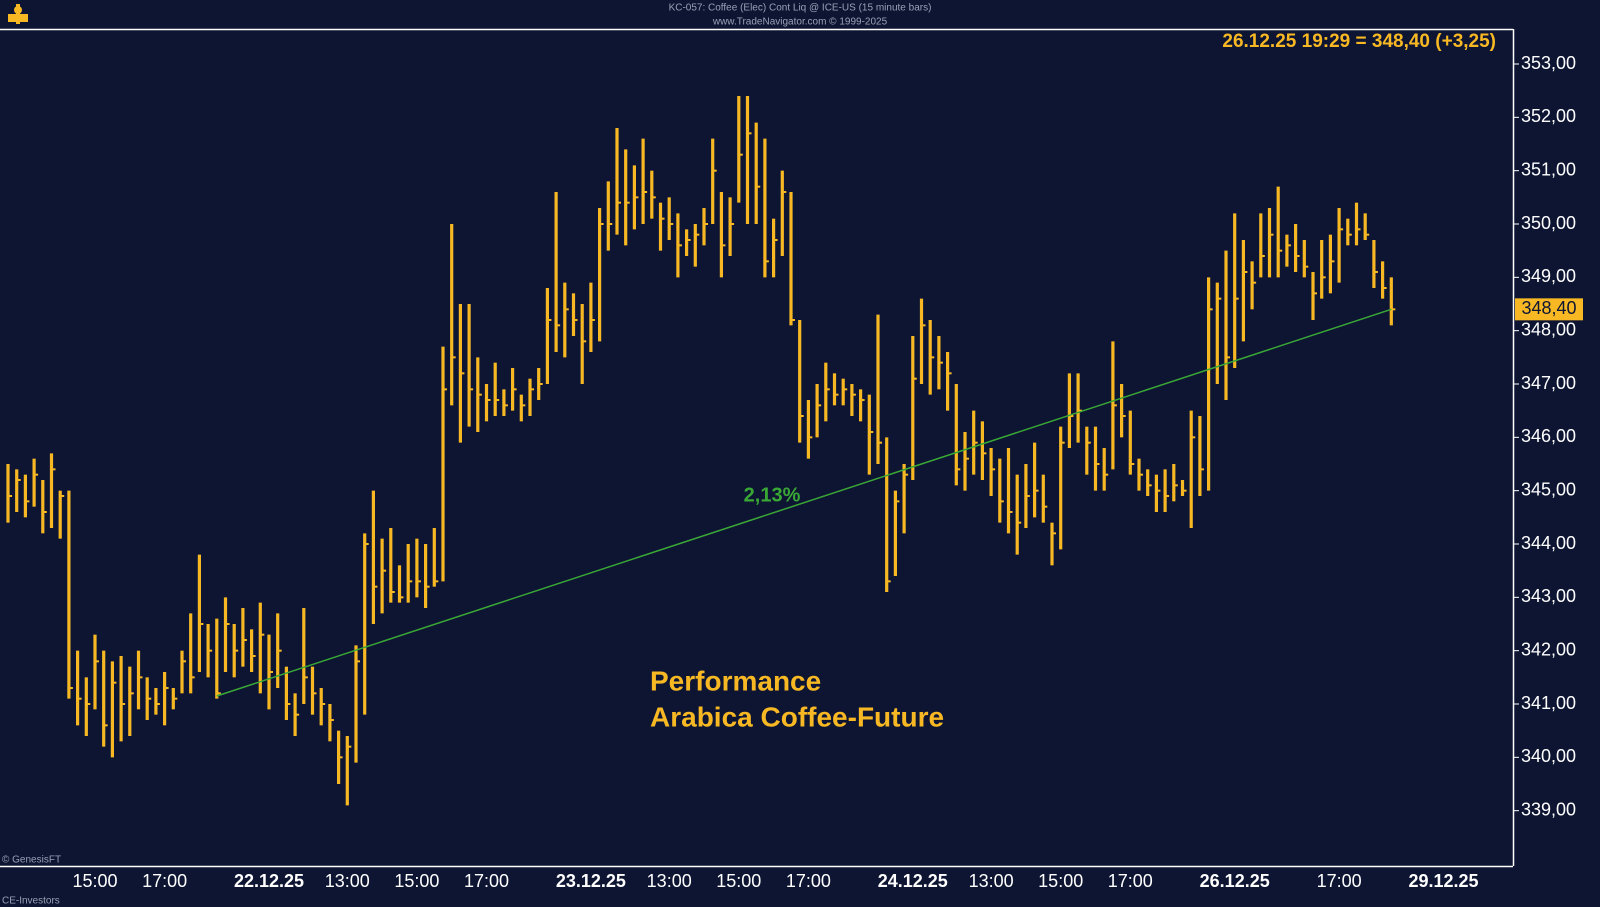 Image resolution: width=1600 pixels, height=907 pixels. I want to click on chart-subtitle: www.TradeNavigator.com © 1999-2025, so click(800, 22).